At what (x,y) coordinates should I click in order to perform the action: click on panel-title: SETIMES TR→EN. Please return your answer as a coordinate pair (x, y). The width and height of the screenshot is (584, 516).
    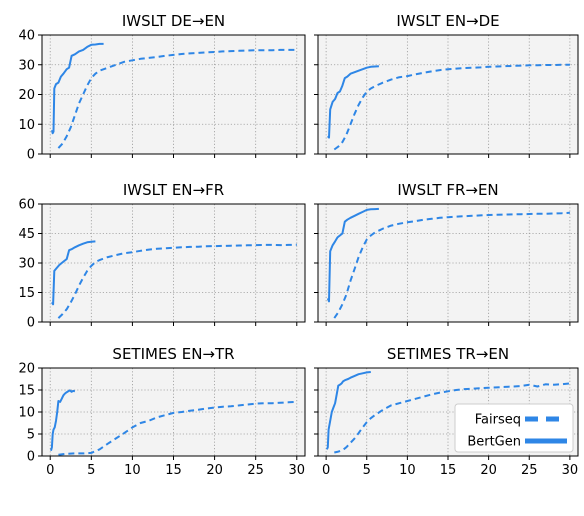
    Looking at the image, I should click on (448, 354).